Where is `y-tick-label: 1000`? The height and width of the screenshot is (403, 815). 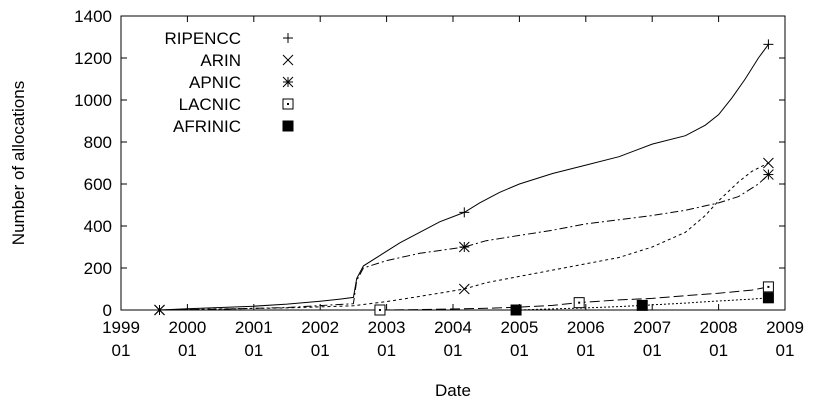 y-tick-label: 1000 is located at coordinates (93, 100).